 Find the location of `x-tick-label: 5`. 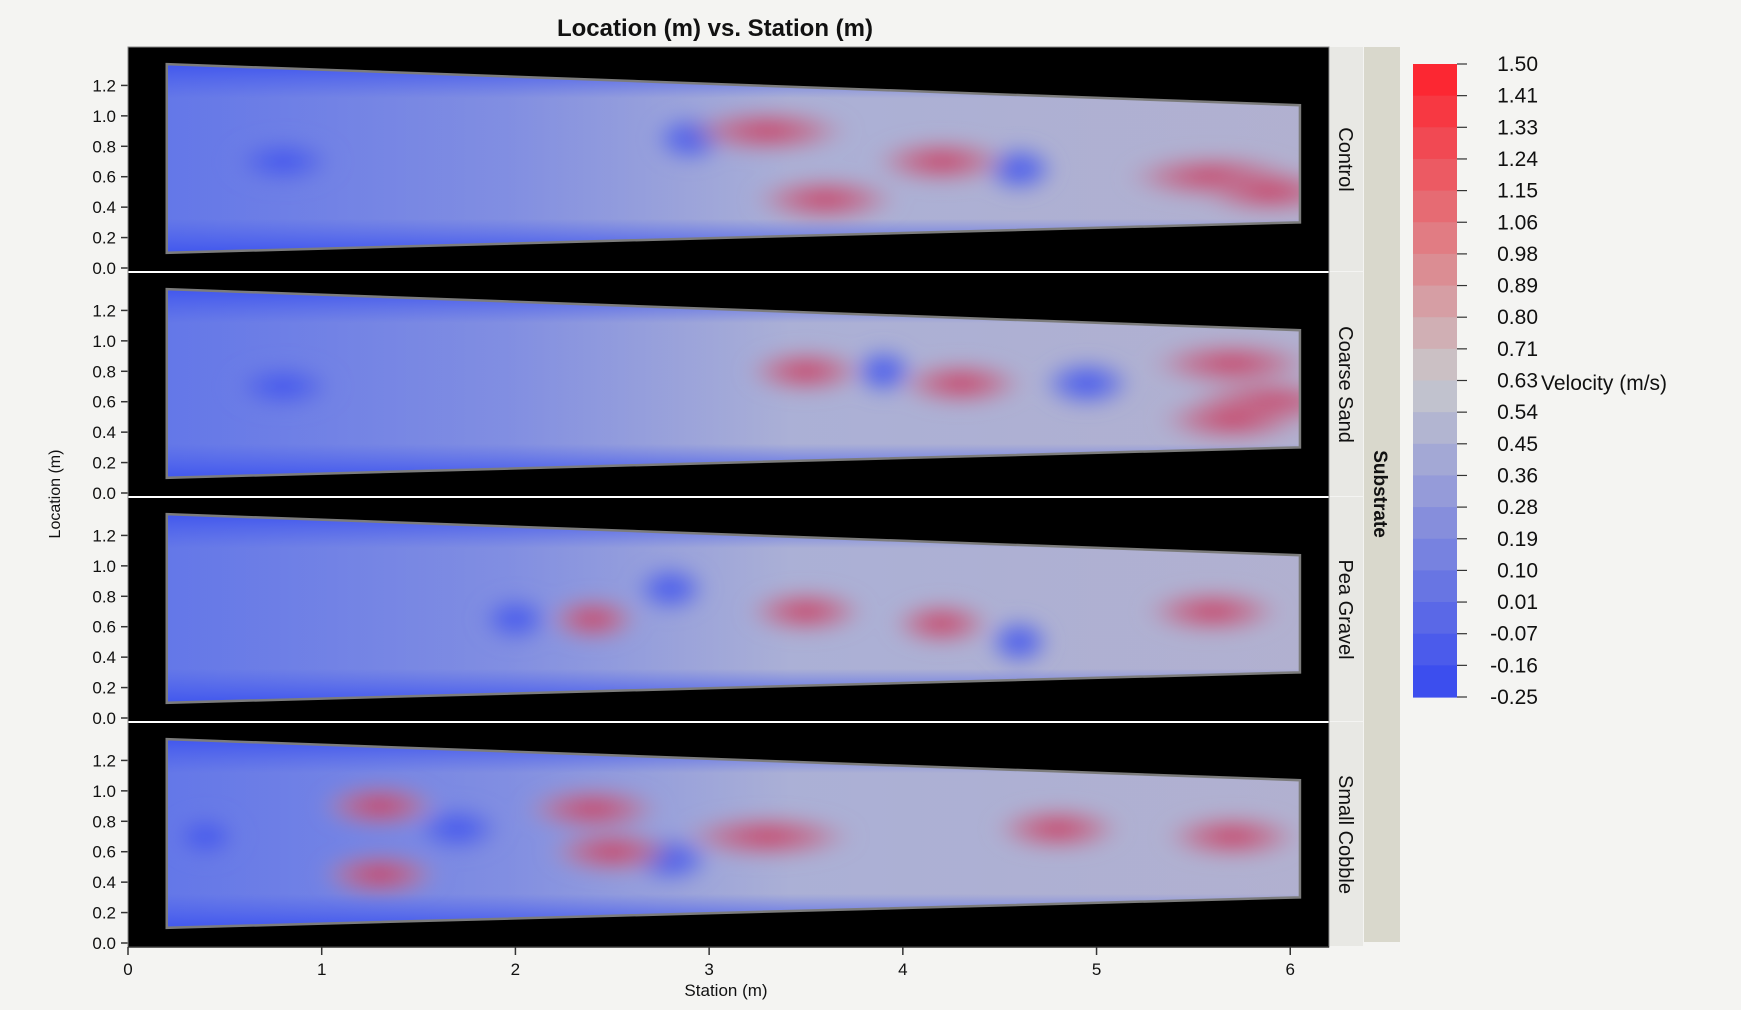

x-tick-label: 5 is located at coordinates (1096, 969).